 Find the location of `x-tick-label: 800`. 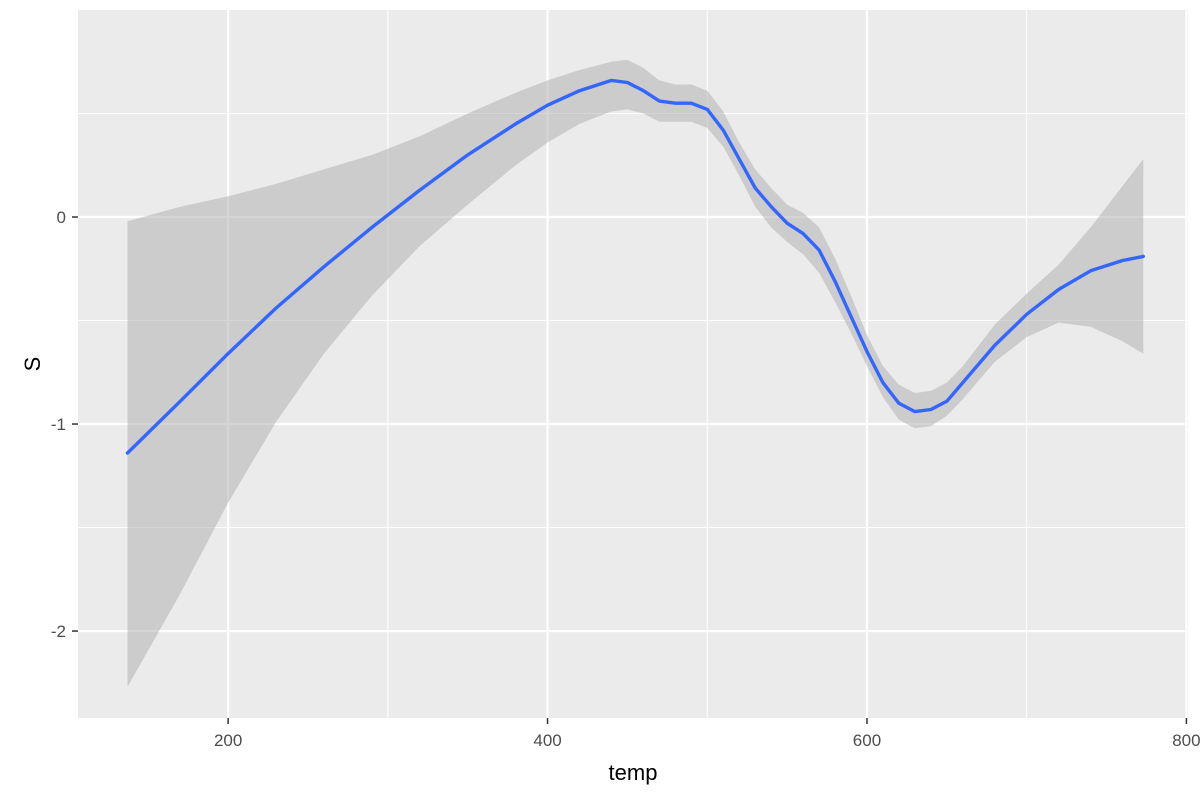

x-tick-label: 800 is located at coordinates (1186, 740).